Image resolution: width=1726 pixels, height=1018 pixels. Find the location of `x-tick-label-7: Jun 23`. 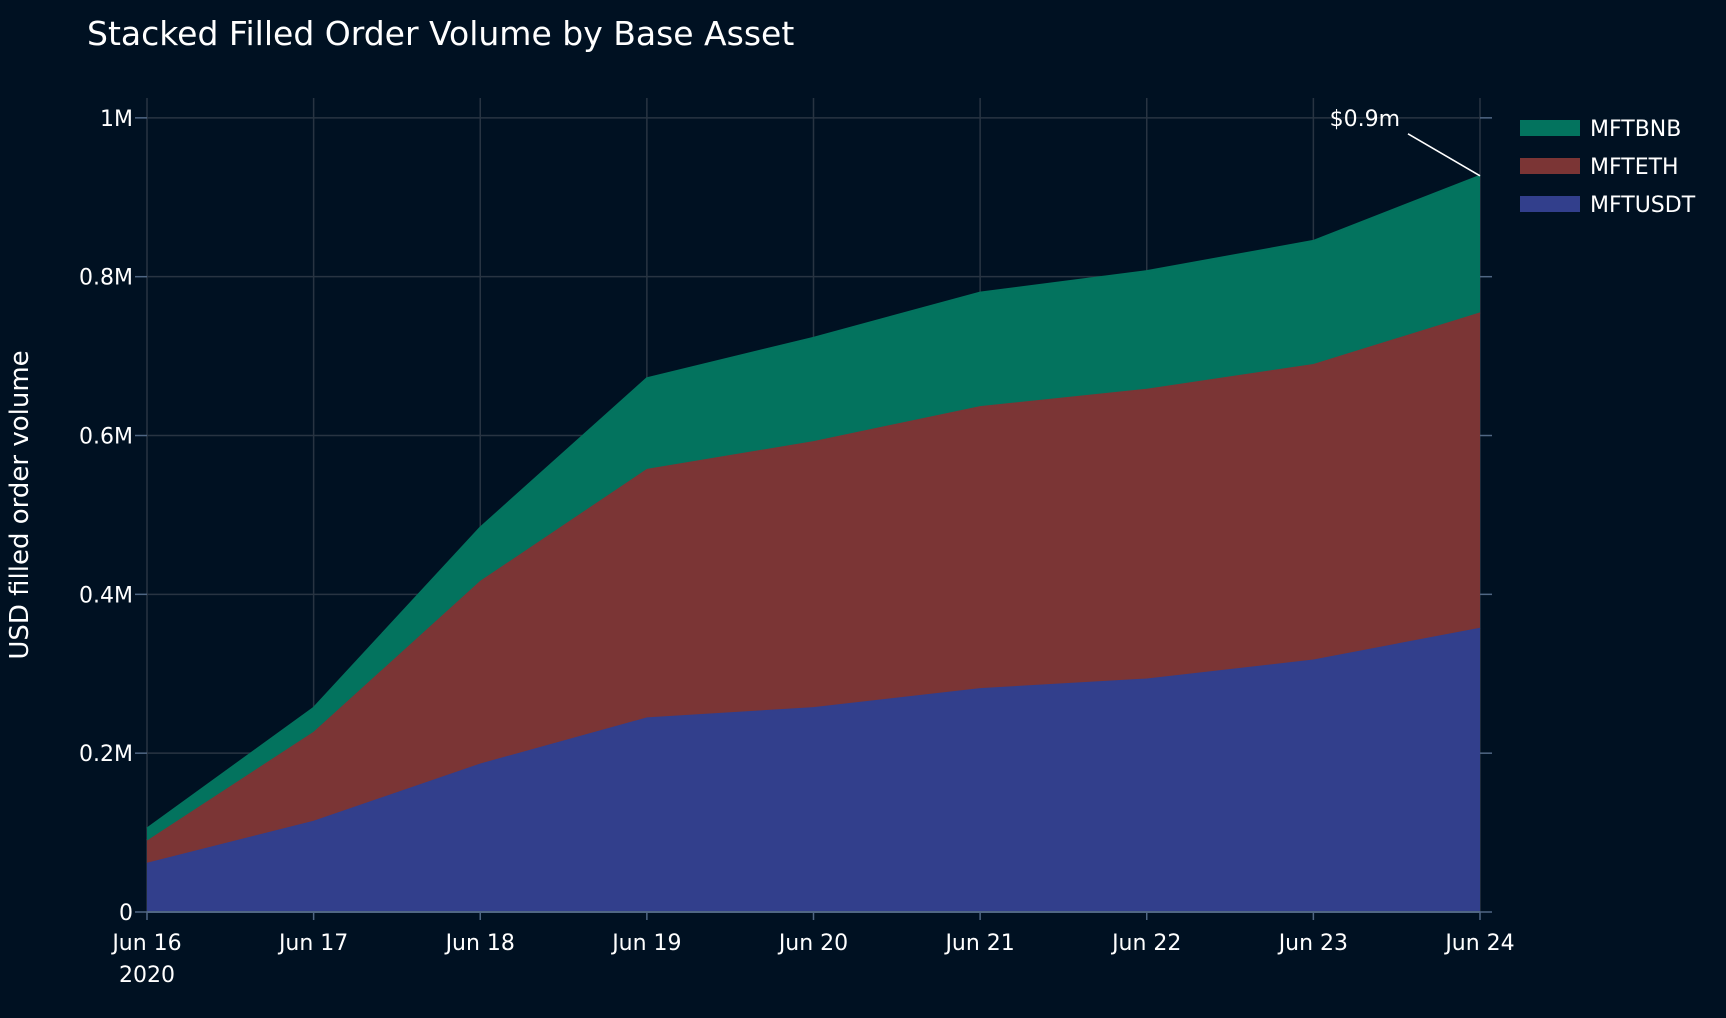

x-tick-label-7: Jun 23 is located at coordinates (1312, 943).